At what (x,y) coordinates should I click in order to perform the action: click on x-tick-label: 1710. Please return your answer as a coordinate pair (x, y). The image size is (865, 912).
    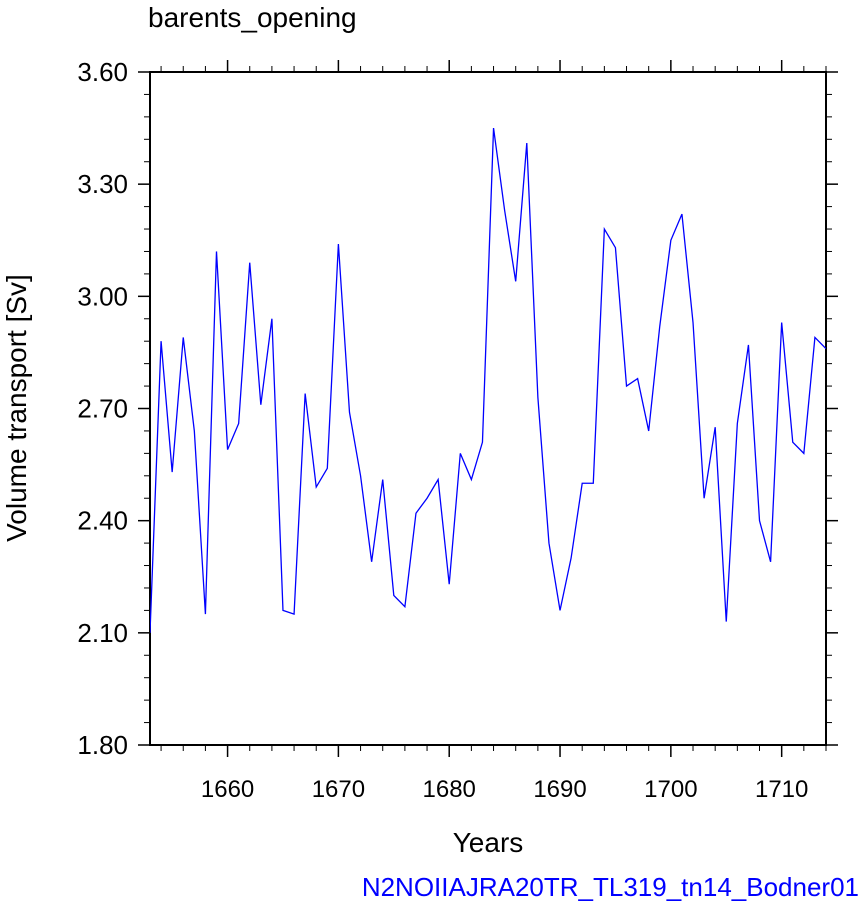
    Looking at the image, I should click on (781, 789).